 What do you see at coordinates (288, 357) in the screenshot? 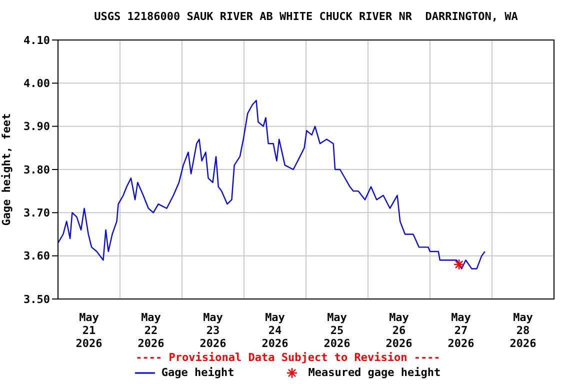
I see `text: ---- Provisional Data Subject to Revision ----` at bounding box center [288, 357].